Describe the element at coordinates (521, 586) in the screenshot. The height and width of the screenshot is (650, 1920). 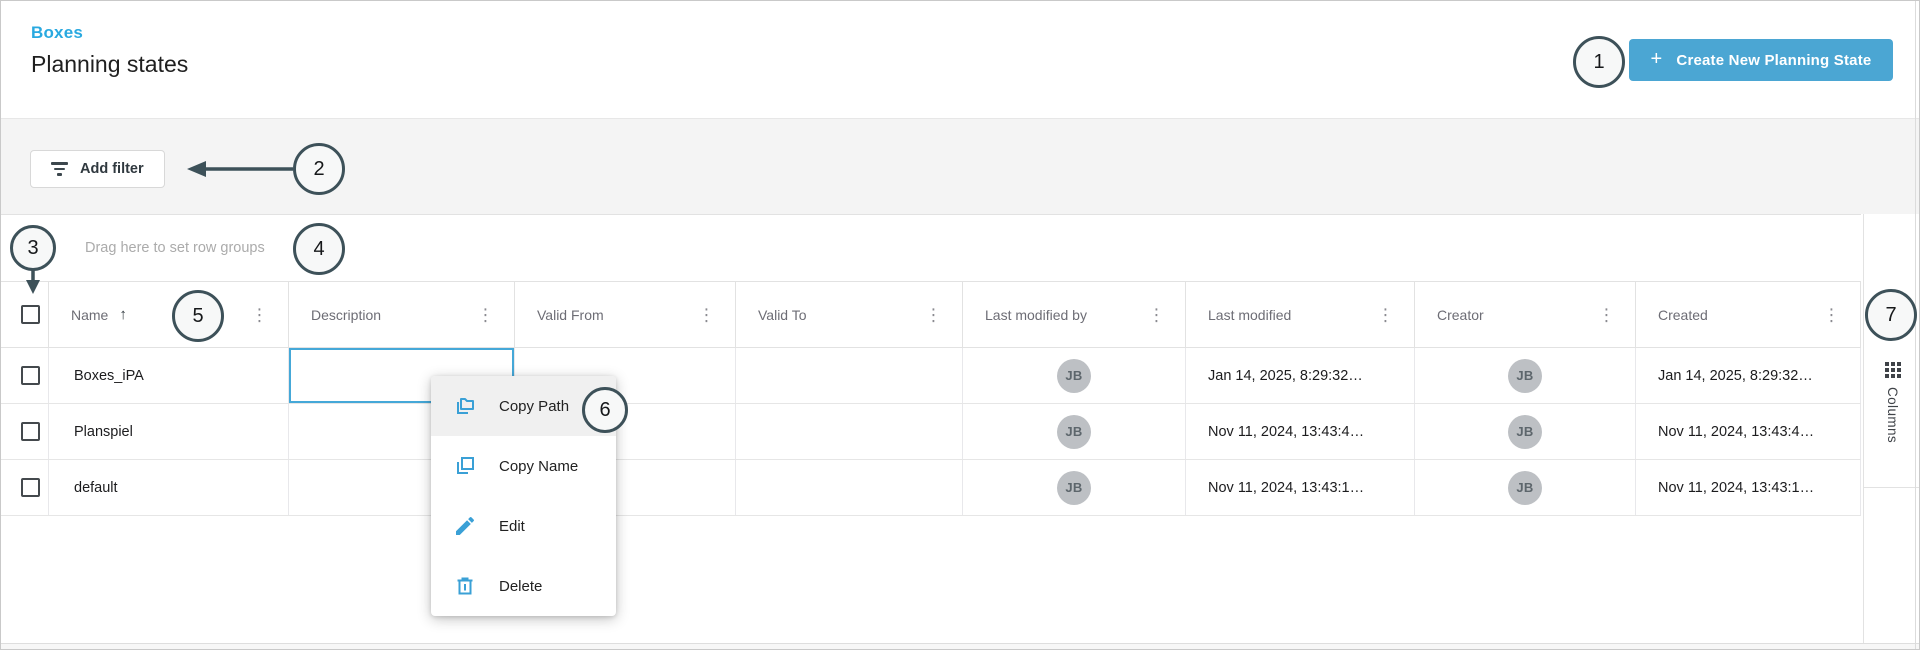
I see `menu-item-label: Delete` at that location.